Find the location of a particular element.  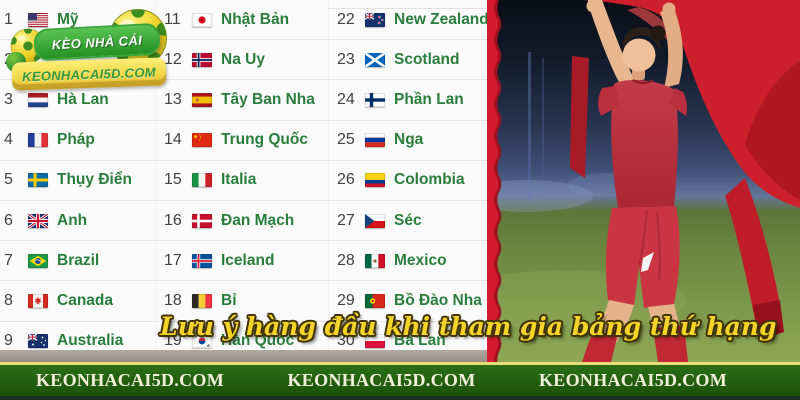

country-name: Bồ Đào Nha is located at coordinates (438, 300).